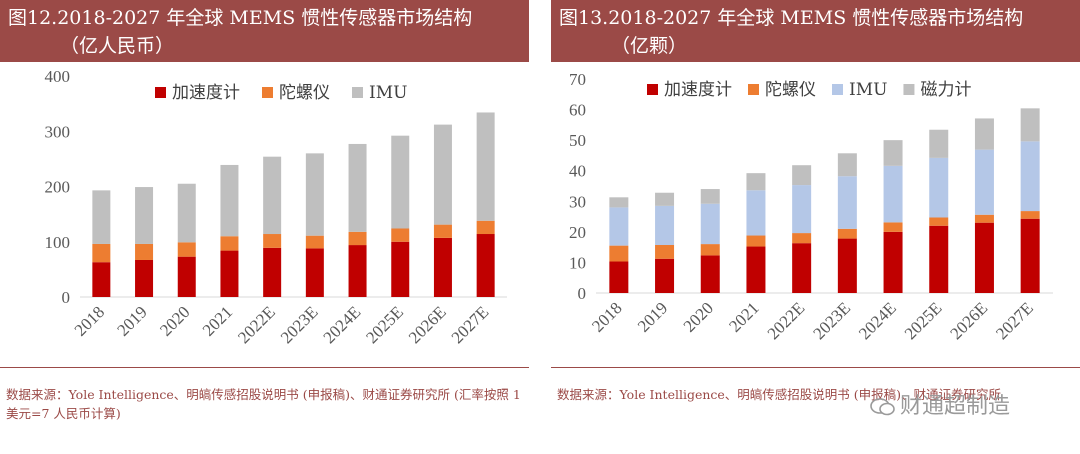 Image resolution: width=1080 pixels, height=454 pixels. I want to click on y-tick-label: 20, so click(577, 232).